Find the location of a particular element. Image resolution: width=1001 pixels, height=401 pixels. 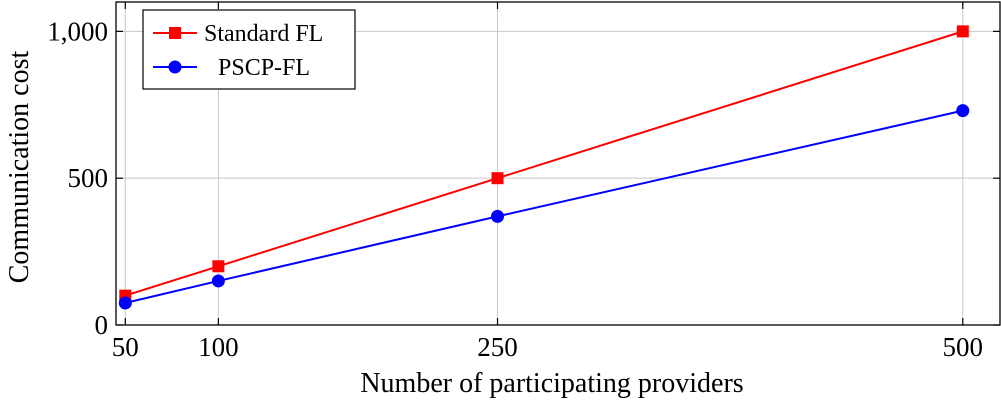

x-tick-label: 250 is located at coordinates (497, 347).